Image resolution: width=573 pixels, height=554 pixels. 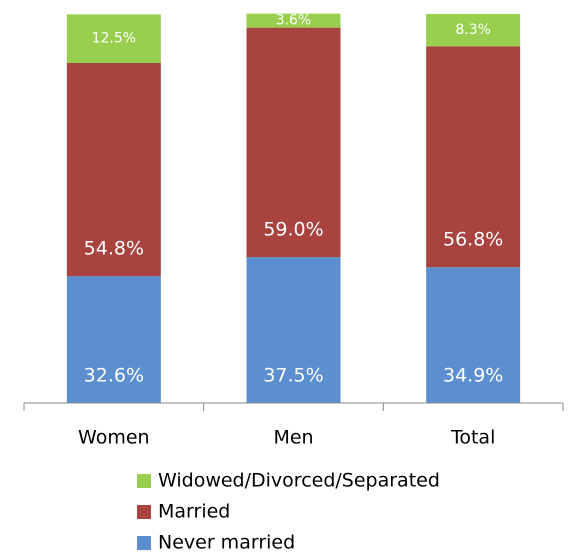 What do you see at coordinates (473, 240) in the screenshot?
I see `value-label: 56.8%` at bounding box center [473, 240].